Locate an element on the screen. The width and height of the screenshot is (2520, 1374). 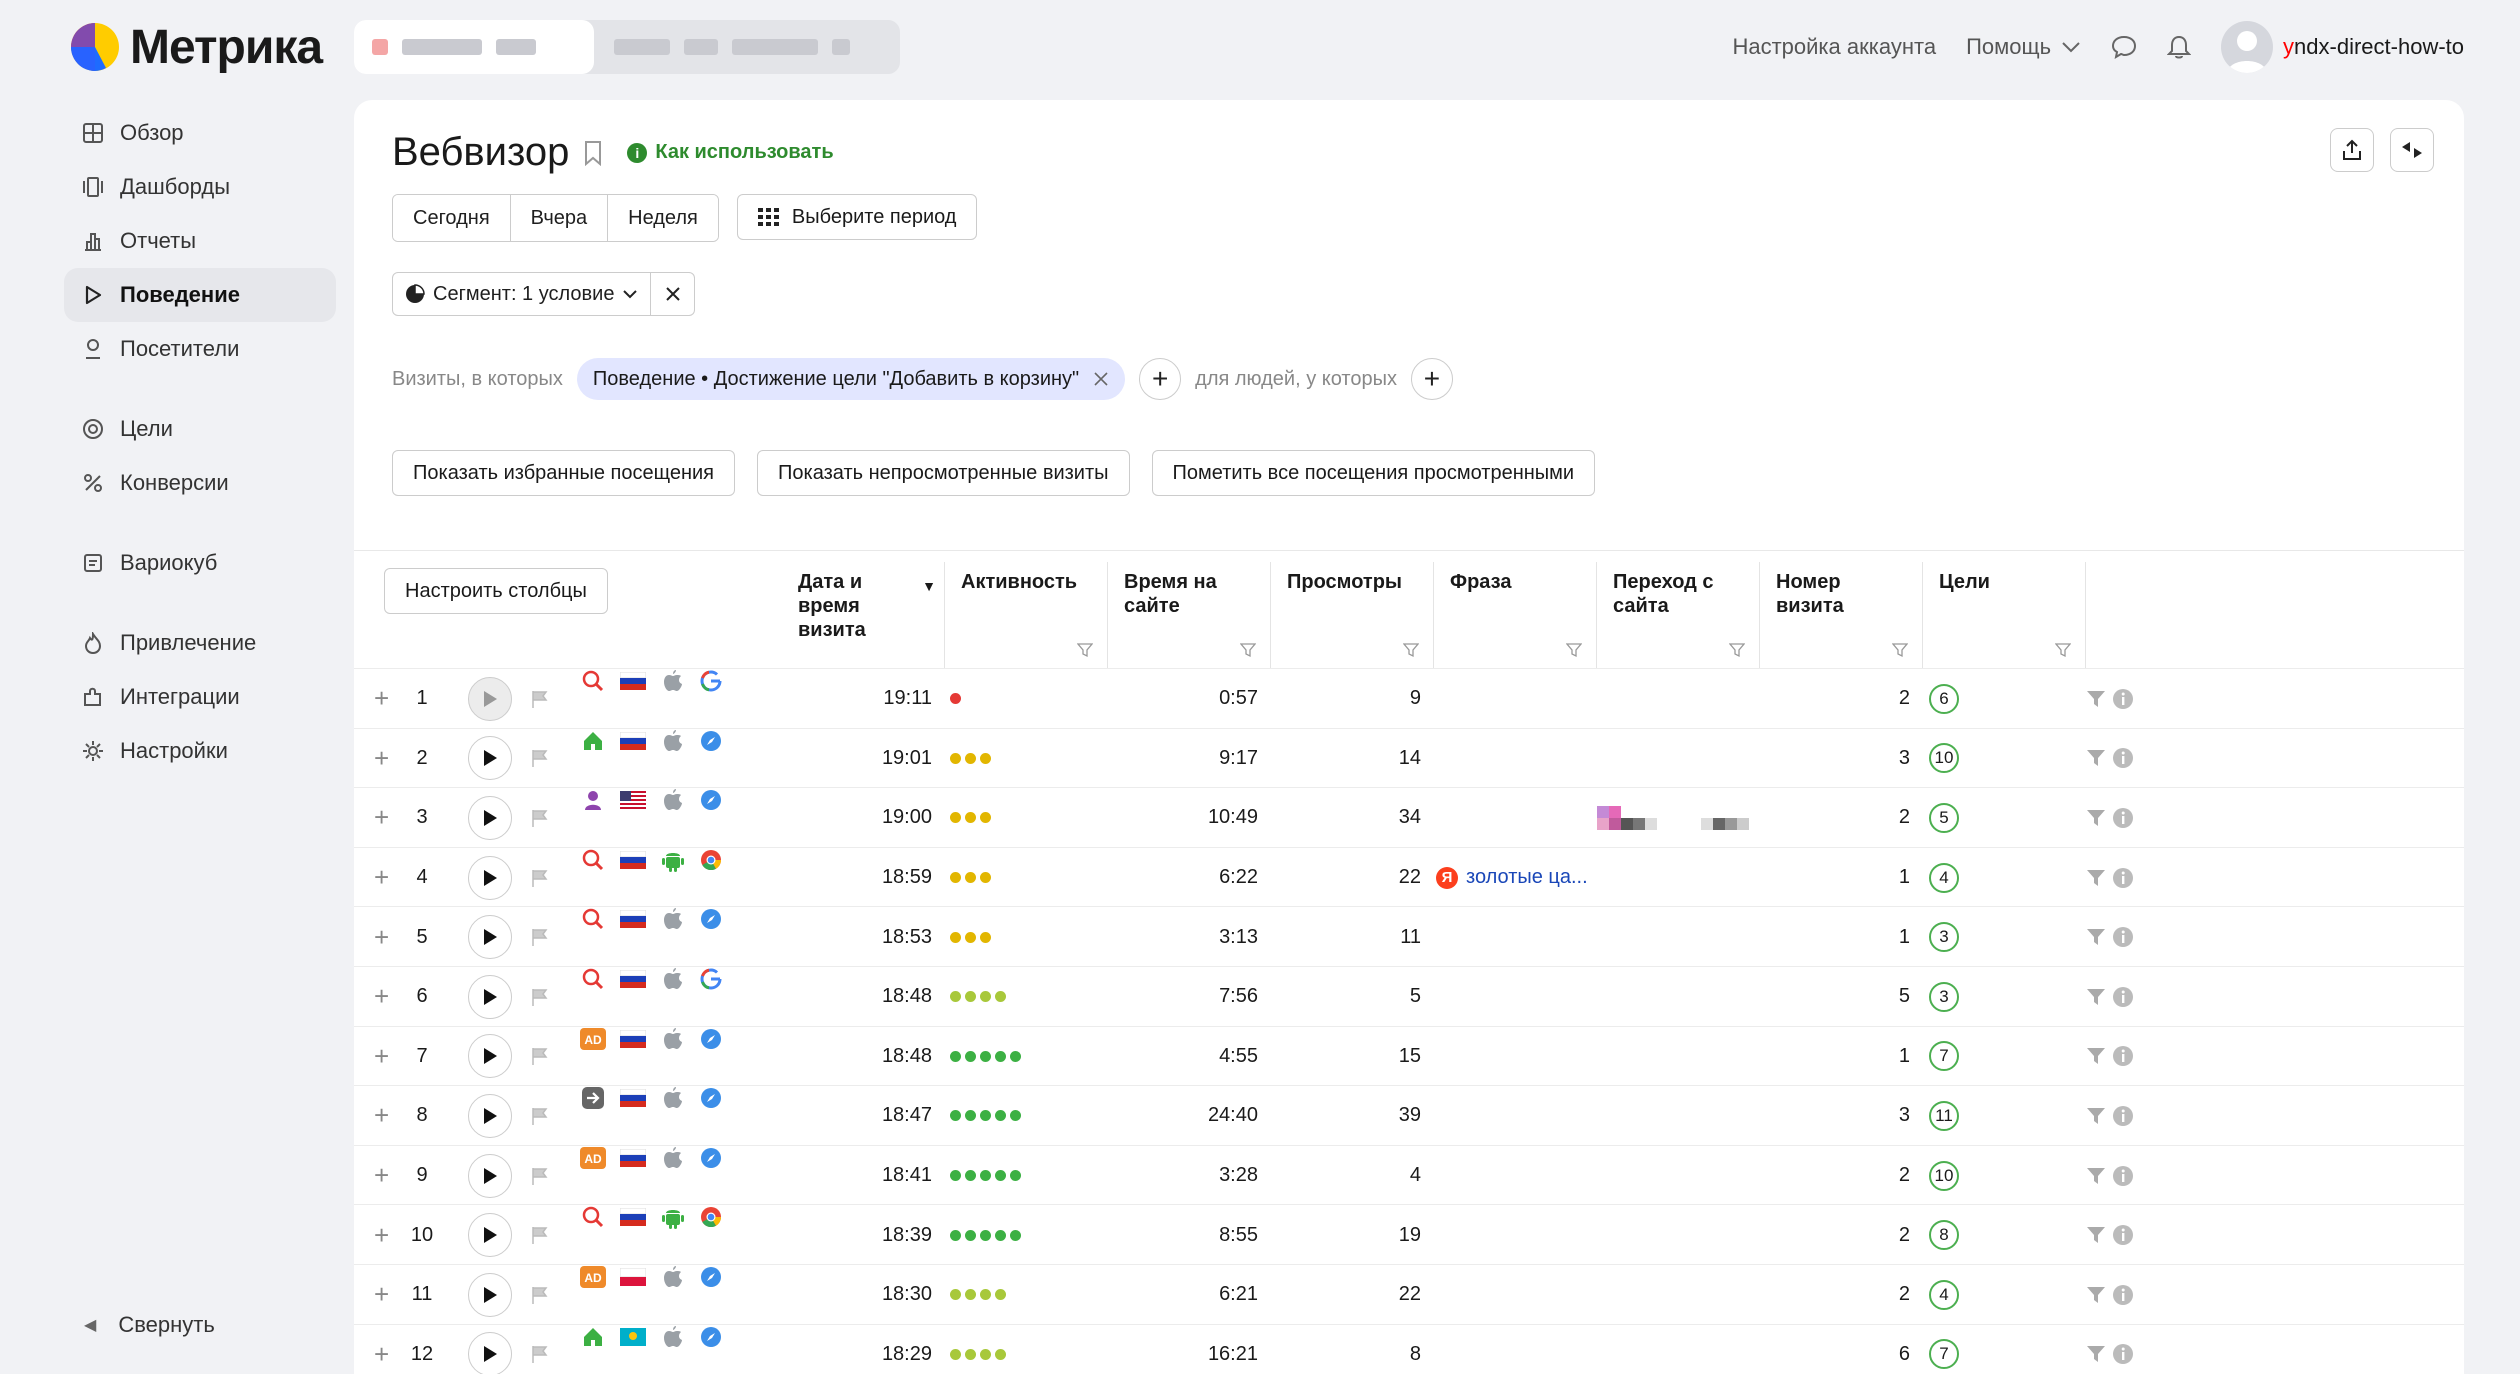
period-yesterday-button: Вчера is located at coordinates (559, 218).